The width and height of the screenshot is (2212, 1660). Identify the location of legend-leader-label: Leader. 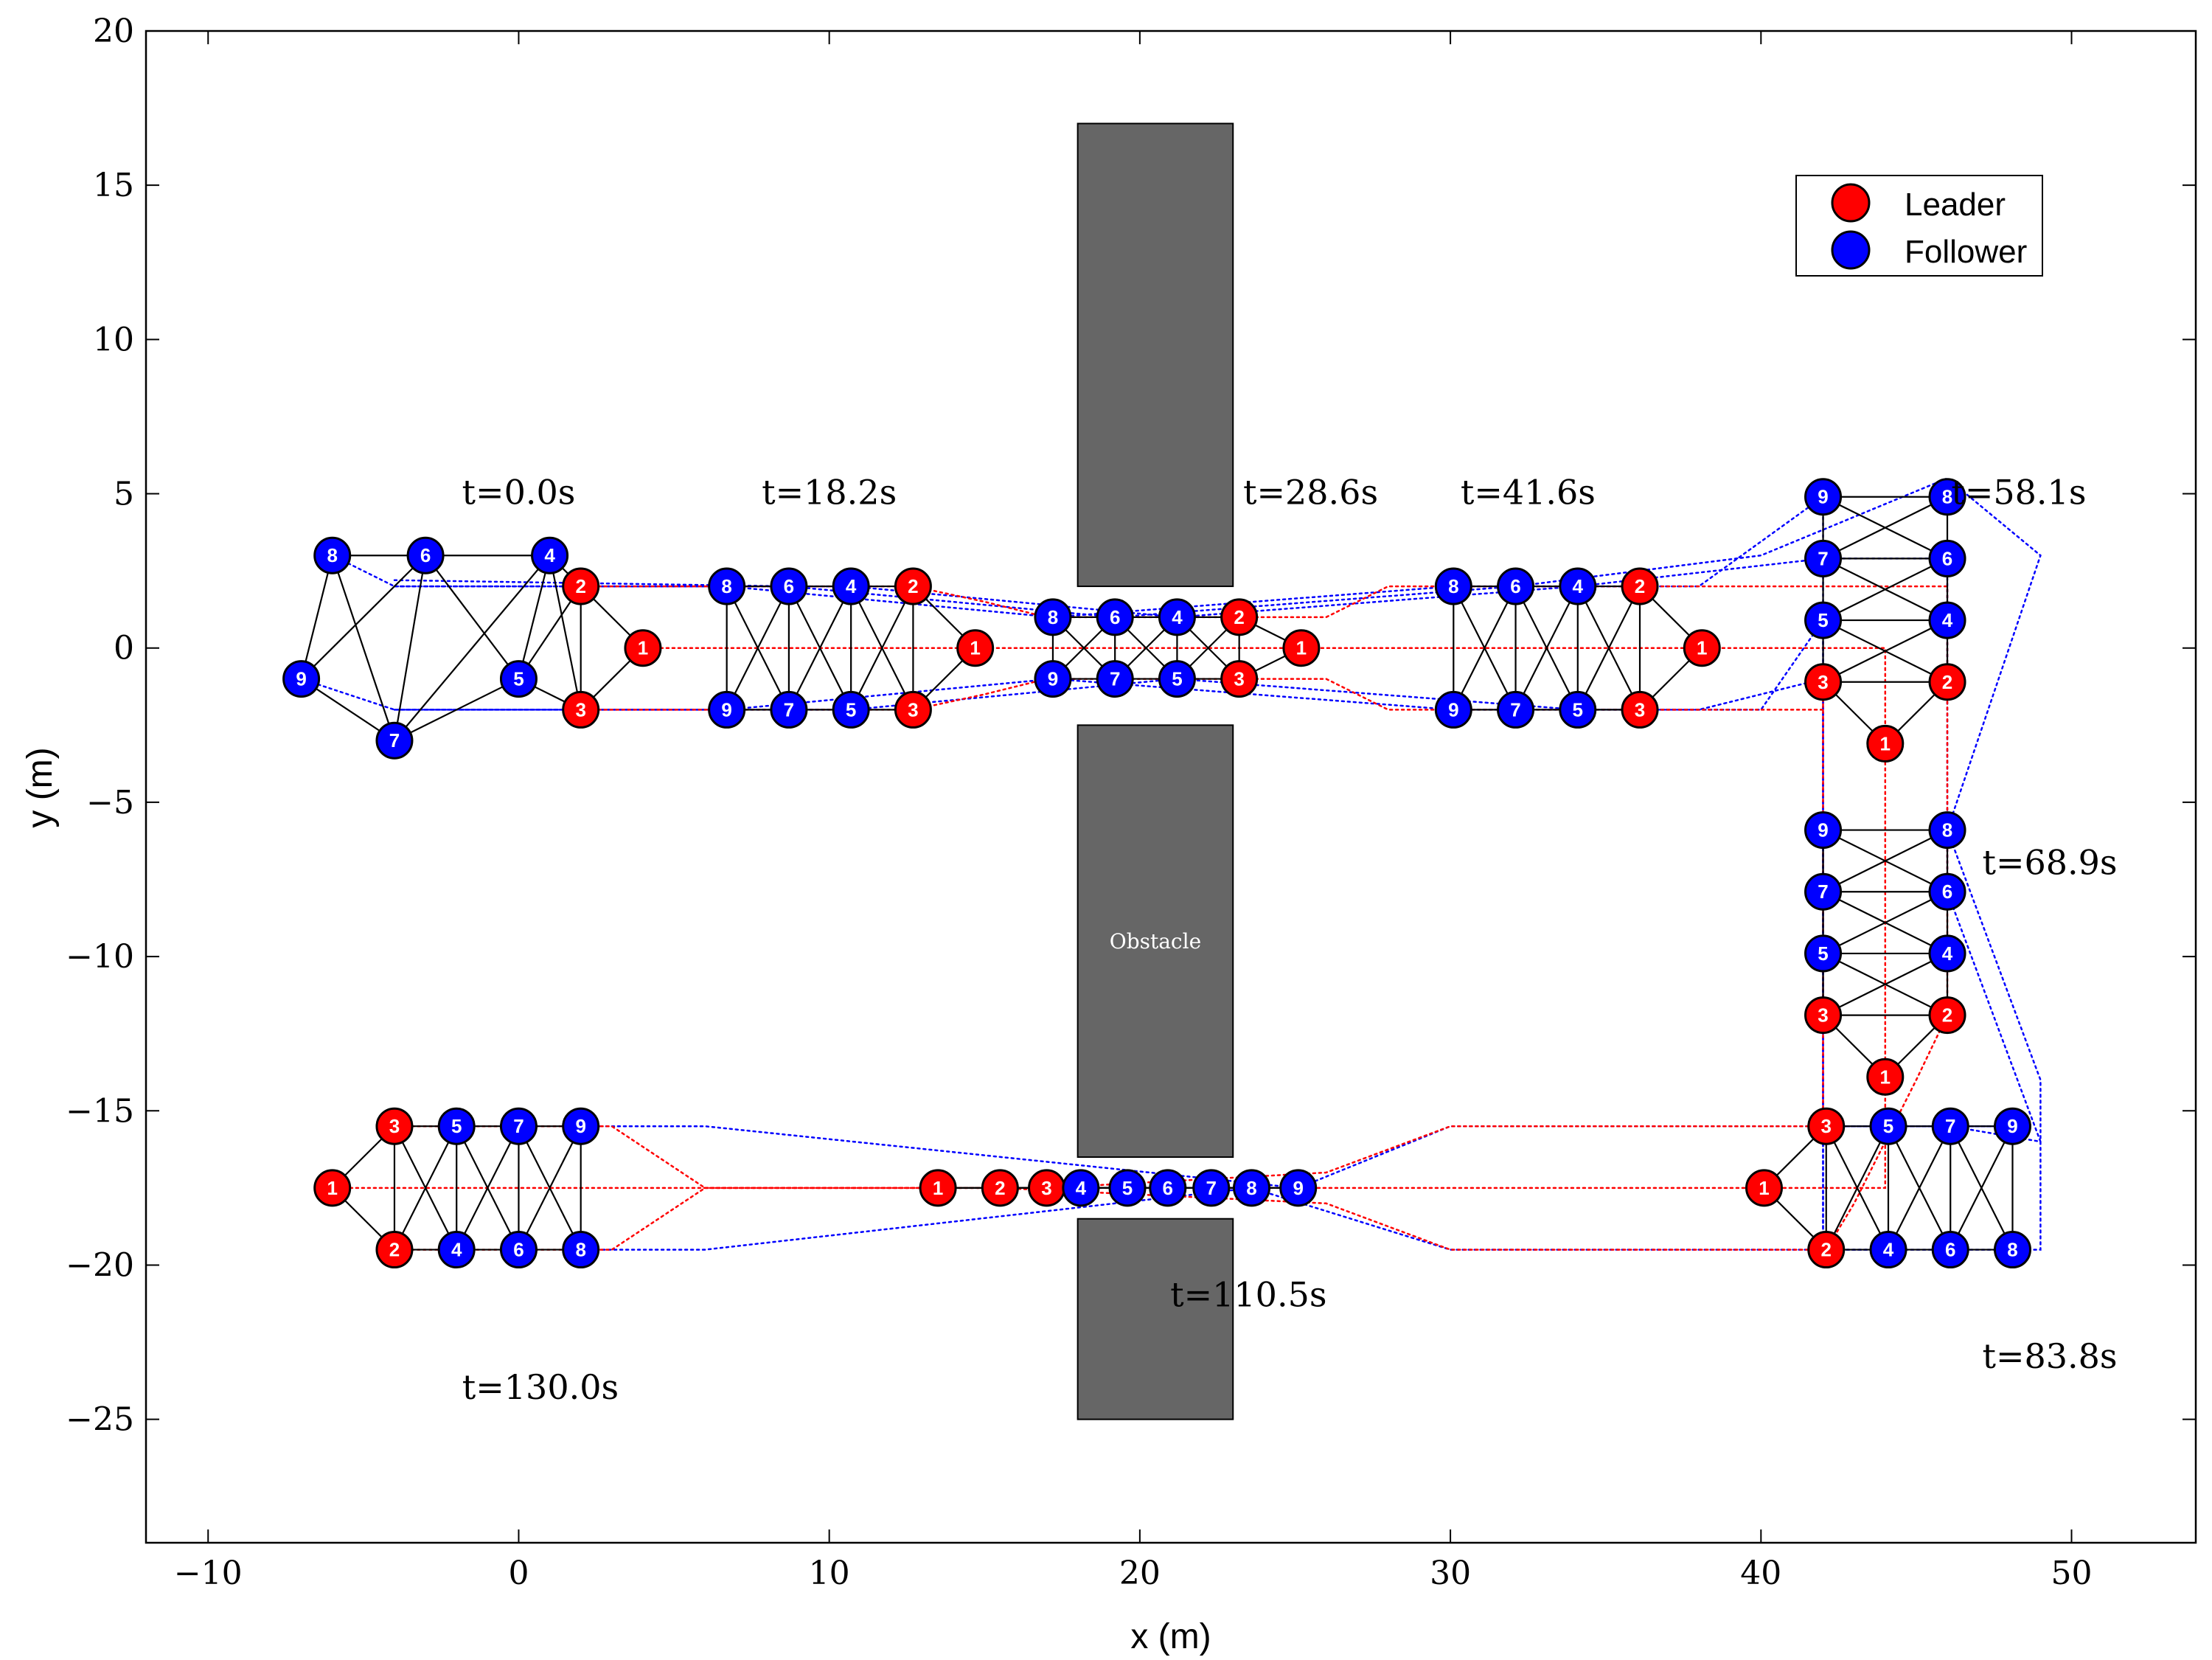
(1955, 205).